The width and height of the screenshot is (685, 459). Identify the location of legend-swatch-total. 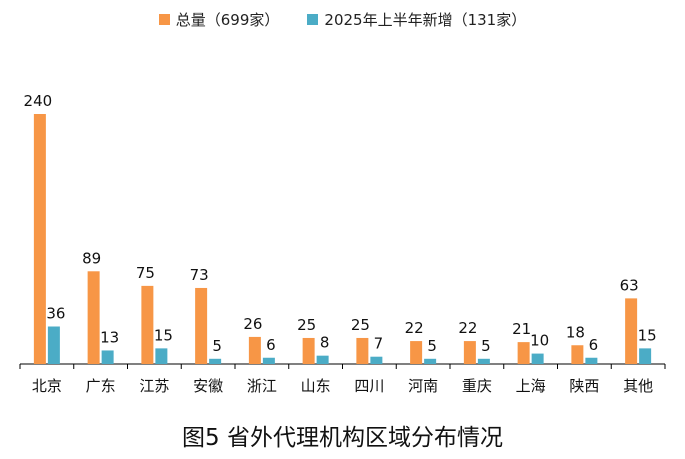
(164, 19).